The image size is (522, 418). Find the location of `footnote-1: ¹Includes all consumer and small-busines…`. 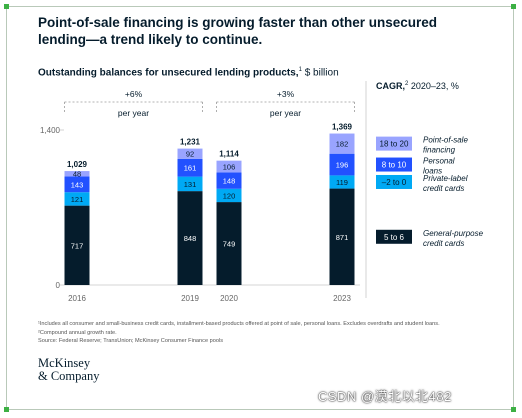

footnote-1: ¹Includes all consumer and small-busines… is located at coordinates (239, 324).